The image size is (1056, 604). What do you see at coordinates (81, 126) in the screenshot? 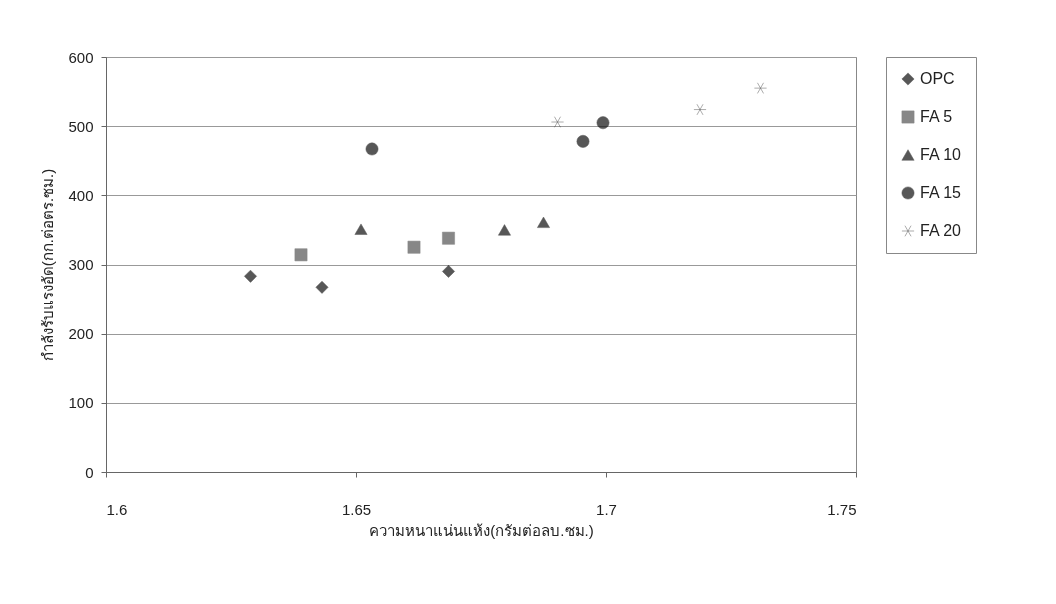
I see `y-tick-label: 500` at bounding box center [81, 126].